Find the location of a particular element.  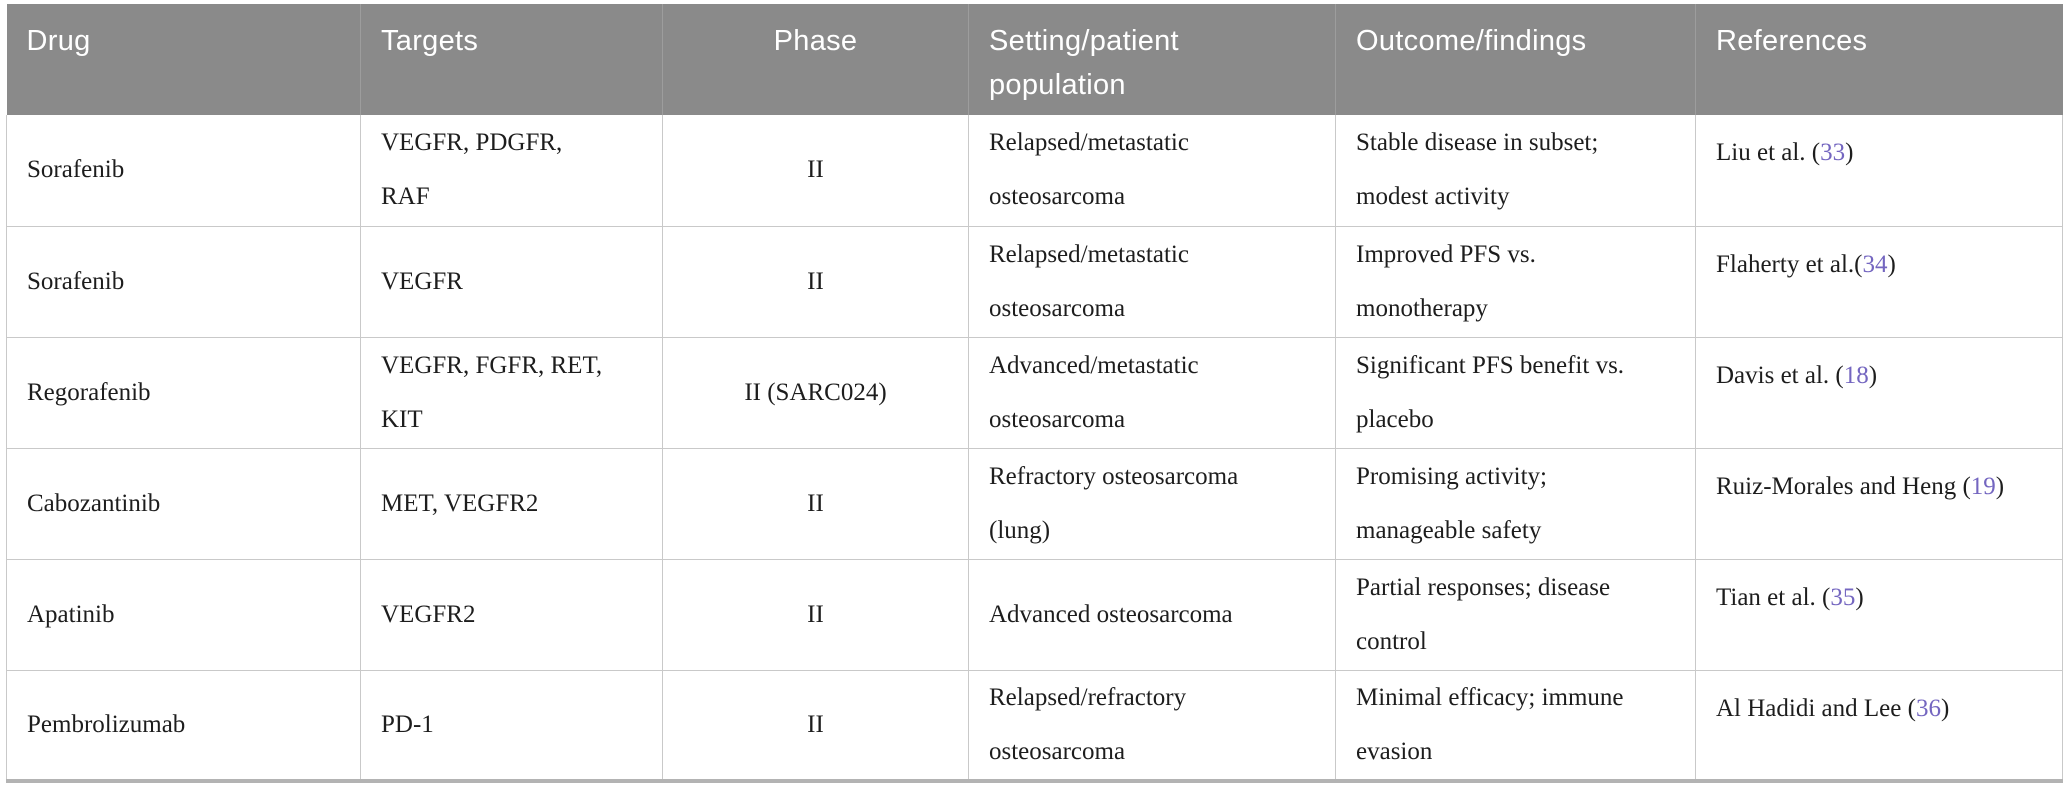

cell-reference: Liu et al. (33) is located at coordinates (1879, 171).